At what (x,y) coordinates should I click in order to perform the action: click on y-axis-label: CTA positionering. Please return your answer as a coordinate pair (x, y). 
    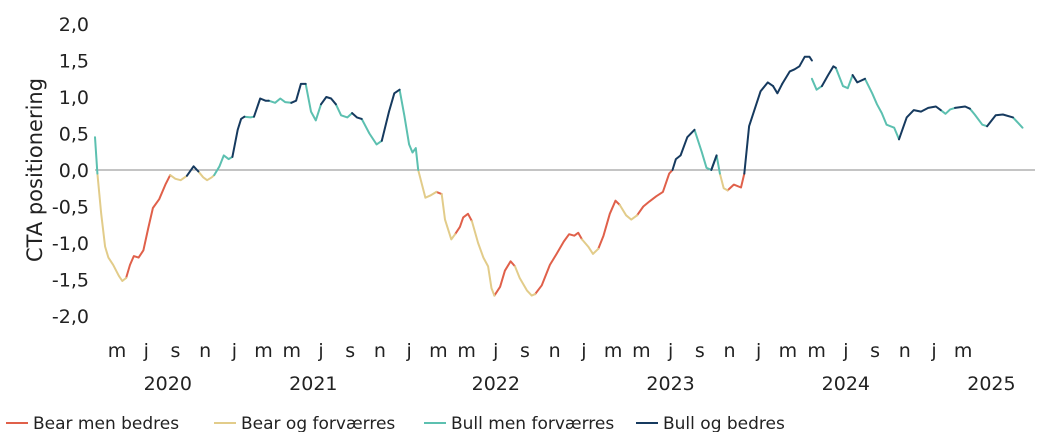
    Looking at the image, I should click on (35, 170).